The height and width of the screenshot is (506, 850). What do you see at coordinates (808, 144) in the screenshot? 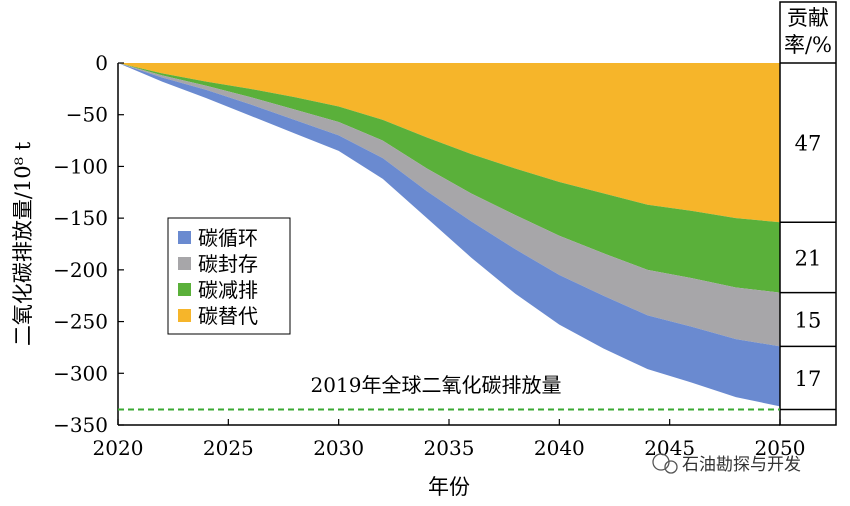
I see `contribution-value: 47` at bounding box center [808, 144].